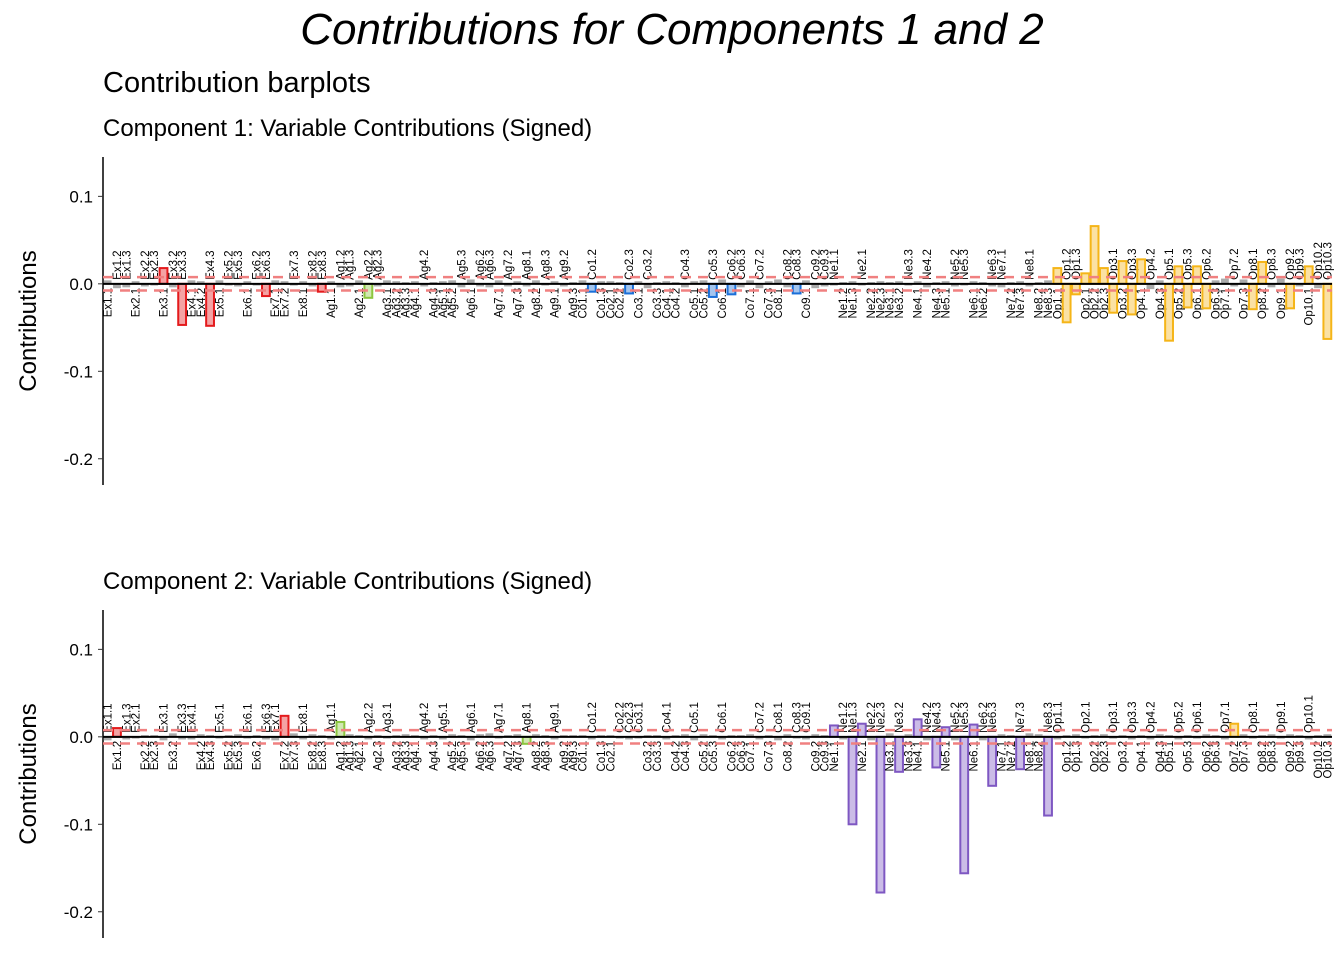 The width and height of the screenshot is (1344, 960). What do you see at coordinates (844, 717) in the screenshot?
I see `bar-label: Ne1.2` at bounding box center [844, 717].